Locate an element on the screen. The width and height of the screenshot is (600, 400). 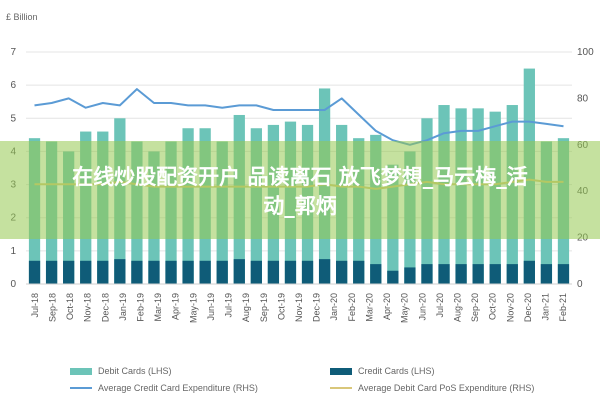
x-tick-label: Oct-20 is located at coordinates (493, 306).